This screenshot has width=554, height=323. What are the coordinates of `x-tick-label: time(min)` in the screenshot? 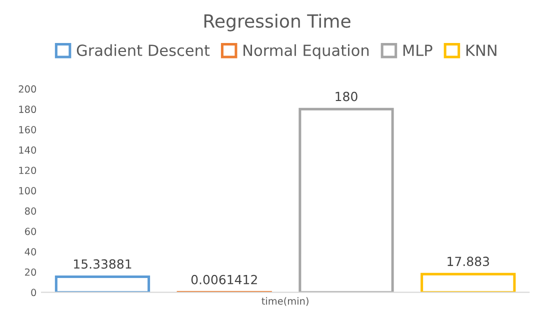 It's located at (285, 301).